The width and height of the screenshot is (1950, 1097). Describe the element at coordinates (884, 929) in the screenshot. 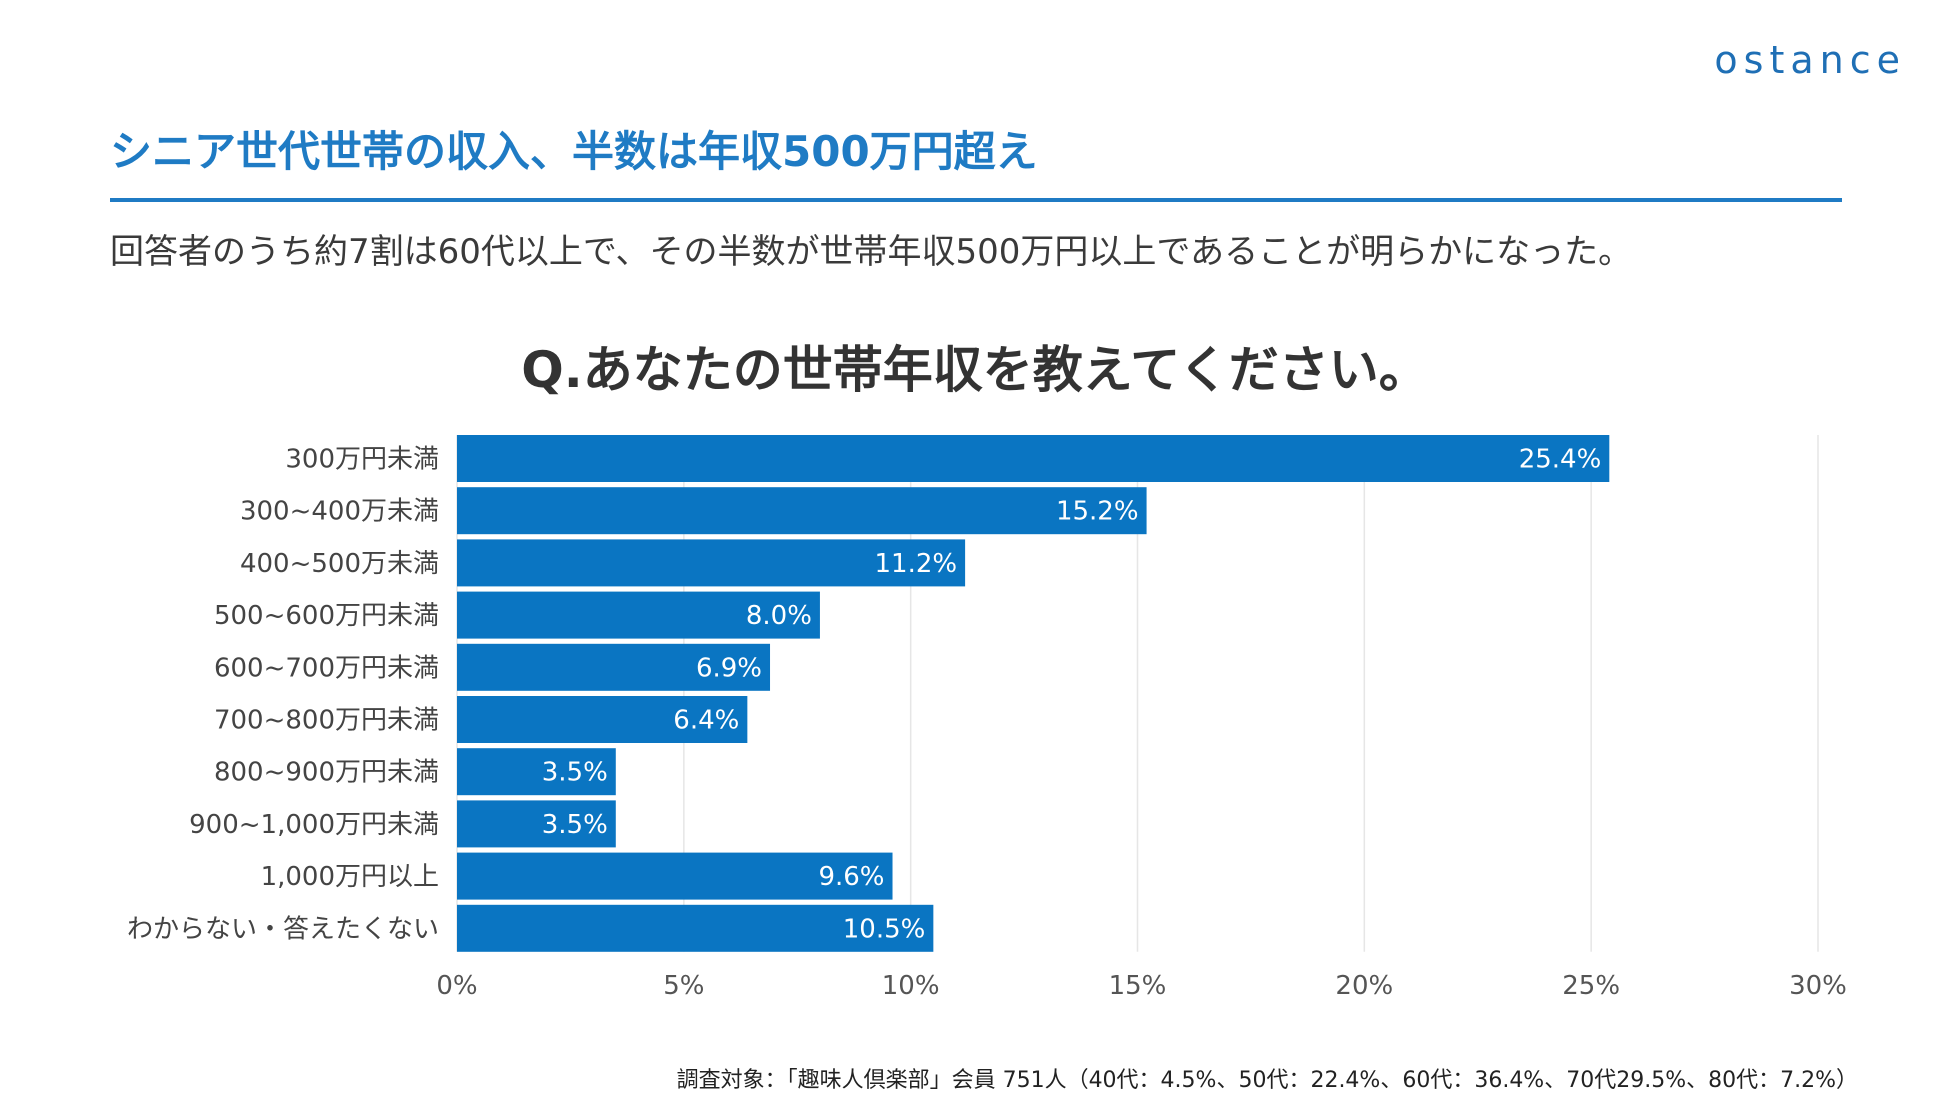

I see `bar-value-label: 10.5%` at that location.